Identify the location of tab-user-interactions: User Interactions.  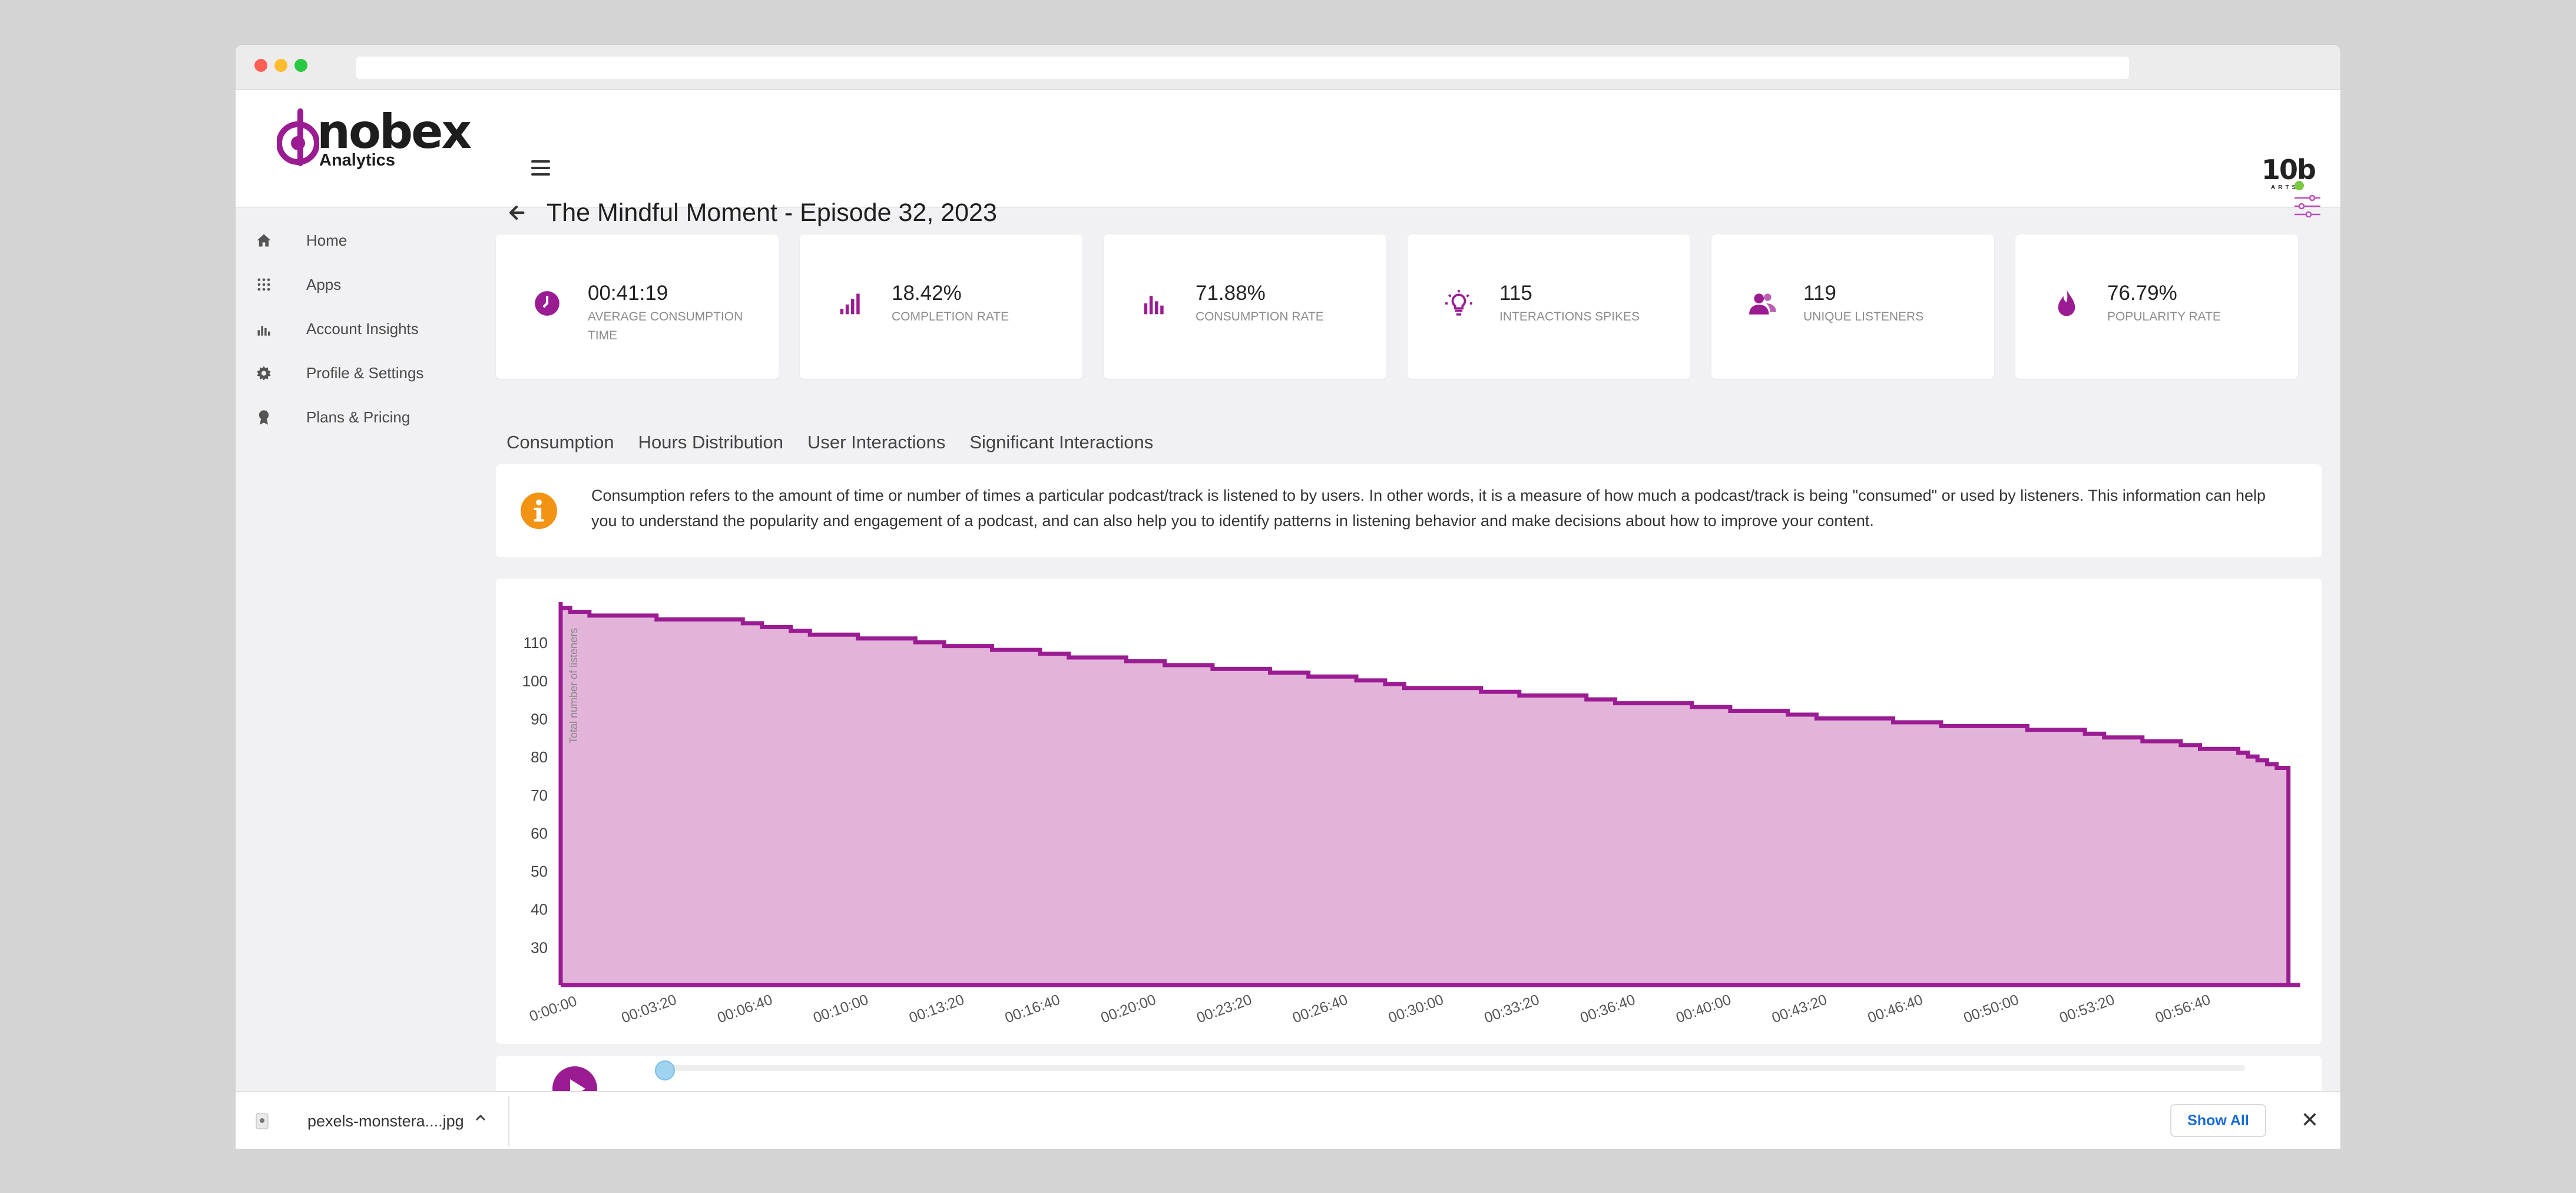
(876, 442).